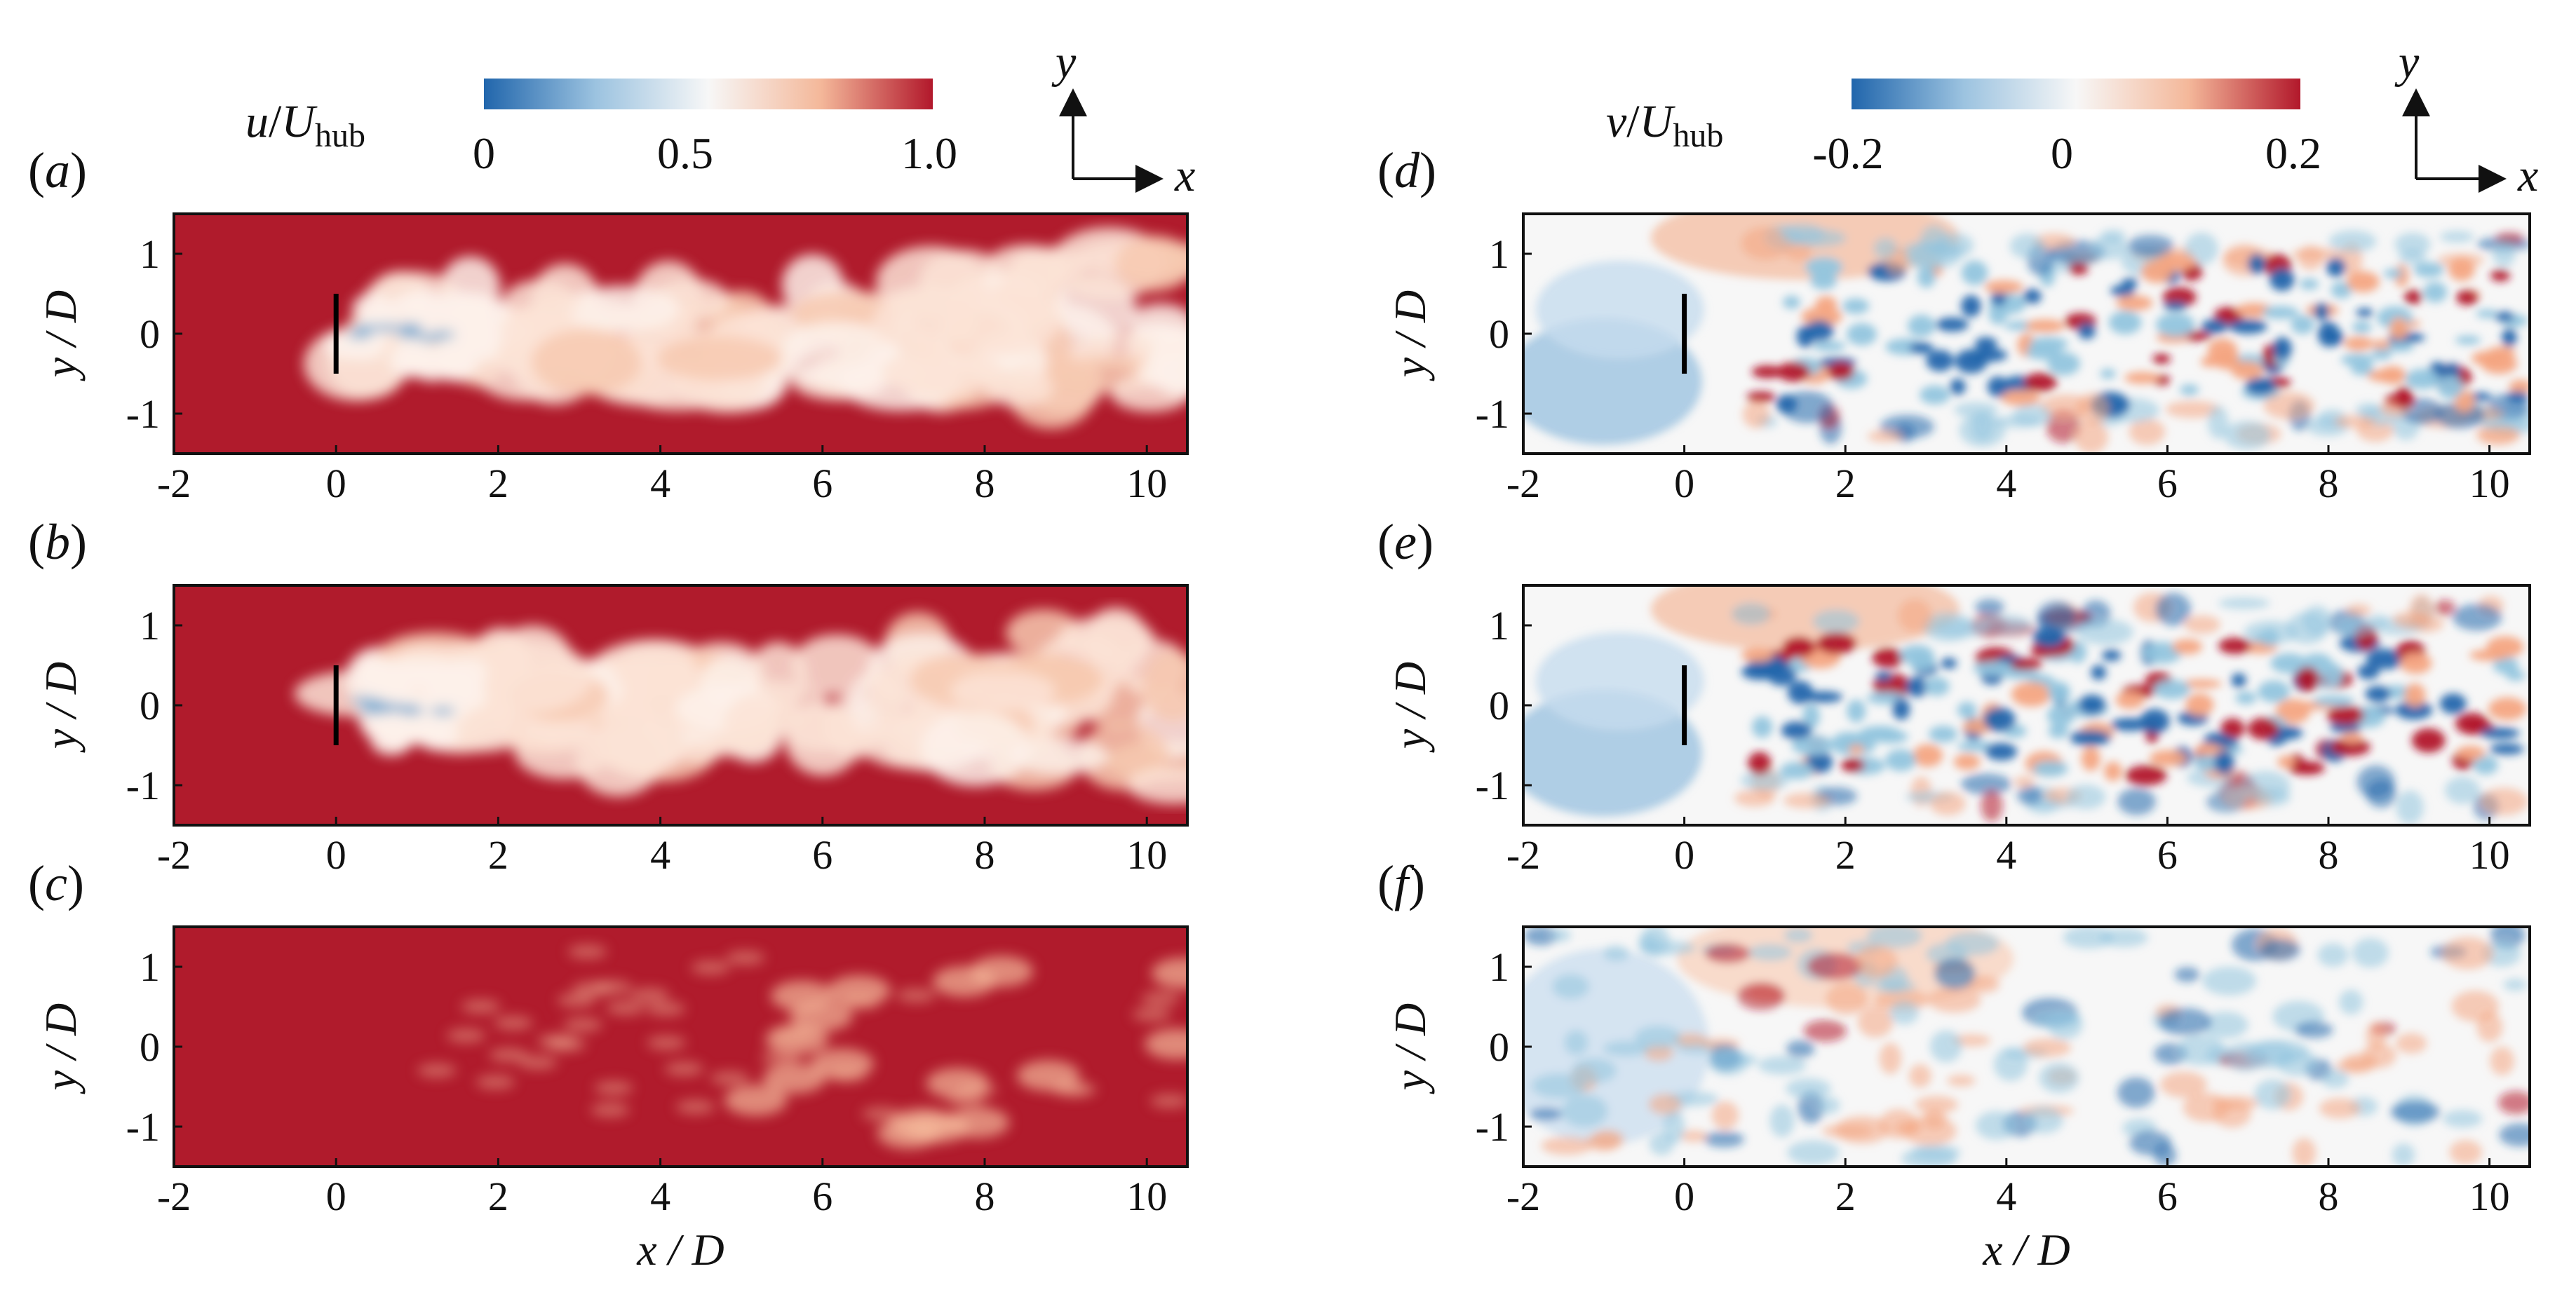  Describe the element at coordinates (2489, 1196) in the screenshot. I see `x-tick-label: 10` at that location.